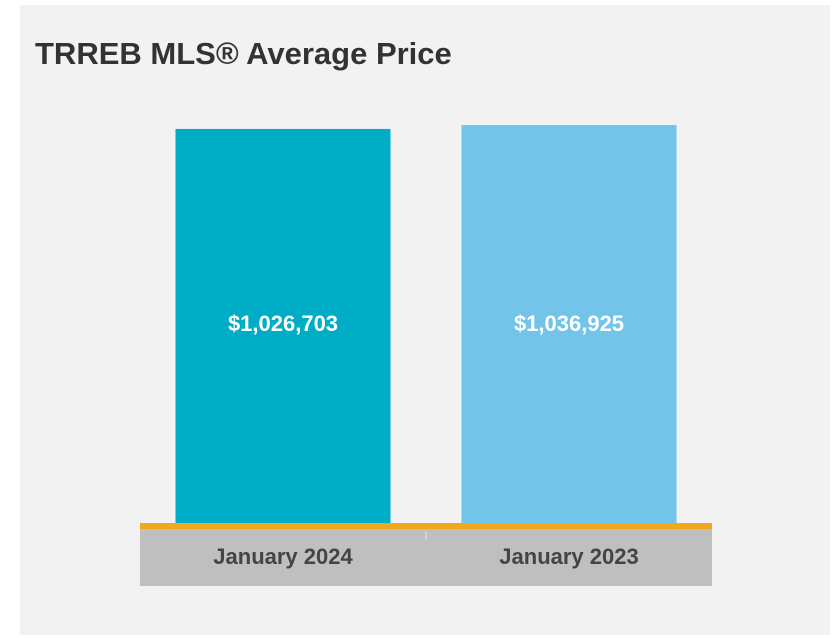  I want to click on value-label: $1,036,925, so click(569, 323).